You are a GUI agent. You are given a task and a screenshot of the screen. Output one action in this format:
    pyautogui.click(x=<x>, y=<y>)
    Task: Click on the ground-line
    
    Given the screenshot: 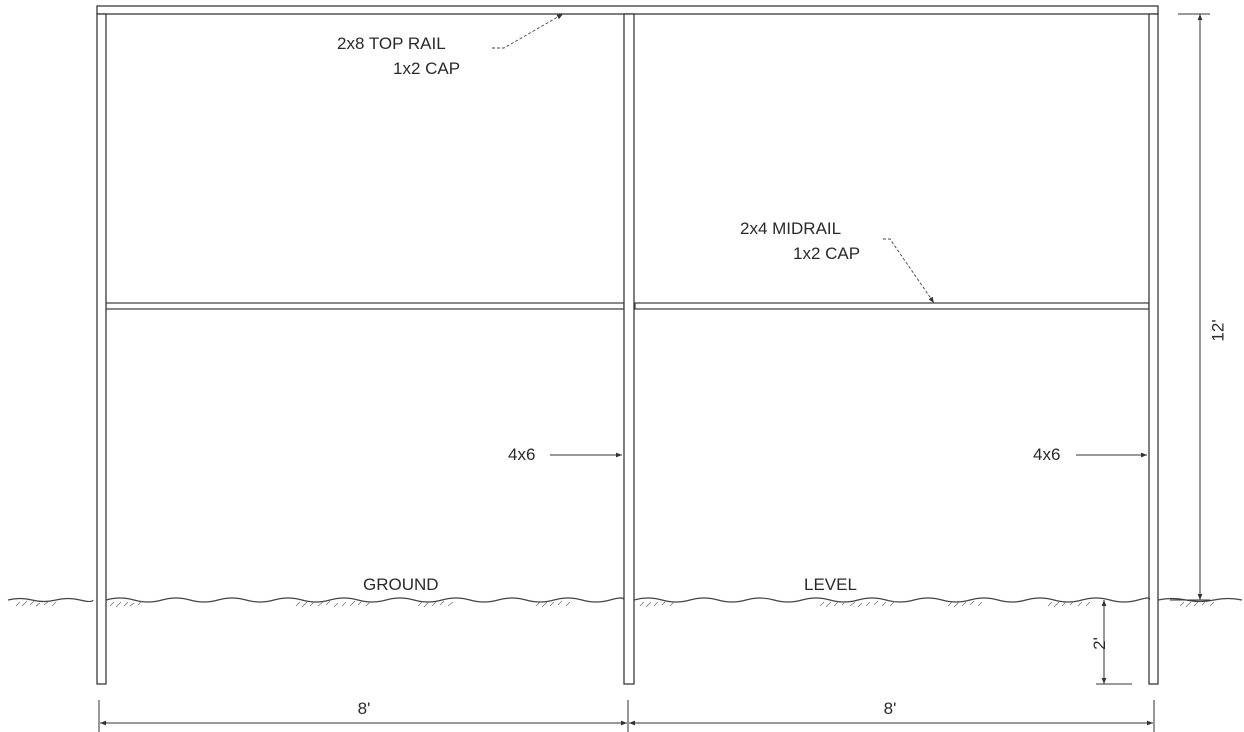 What is the action you would take?
    pyautogui.click(x=625, y=600)
    